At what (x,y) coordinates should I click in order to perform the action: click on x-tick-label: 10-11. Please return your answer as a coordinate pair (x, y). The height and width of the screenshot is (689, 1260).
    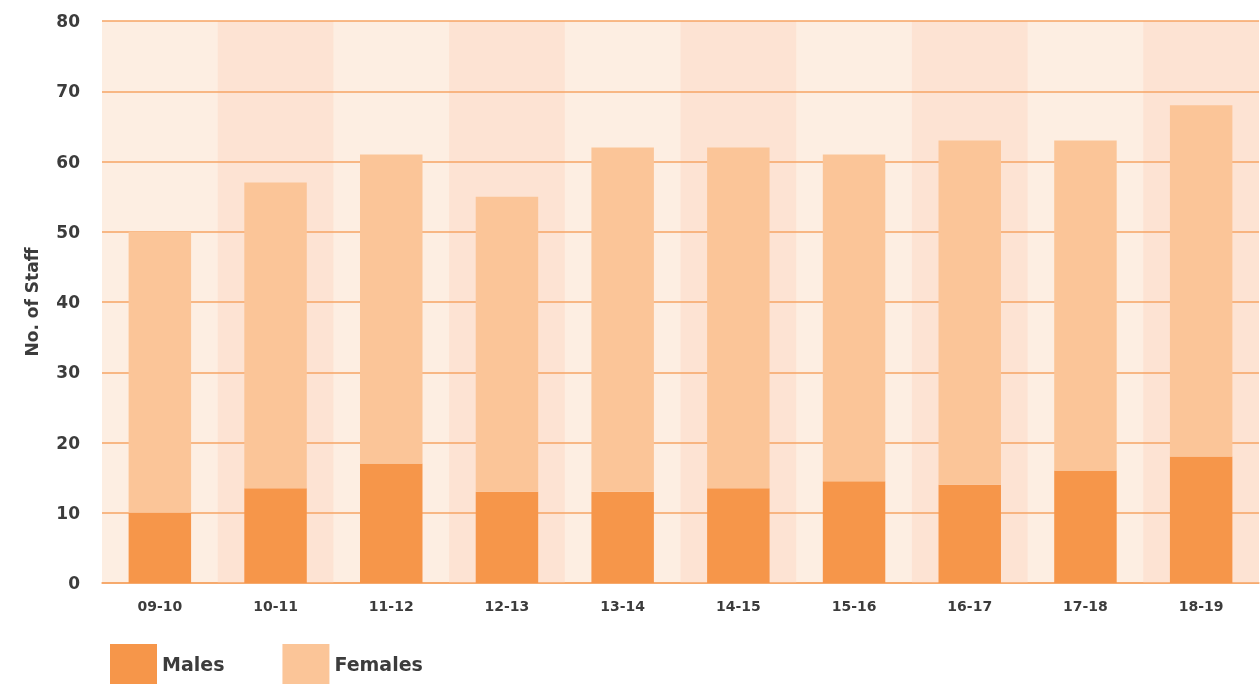
    Looking at the image, I should click on (275, 606).